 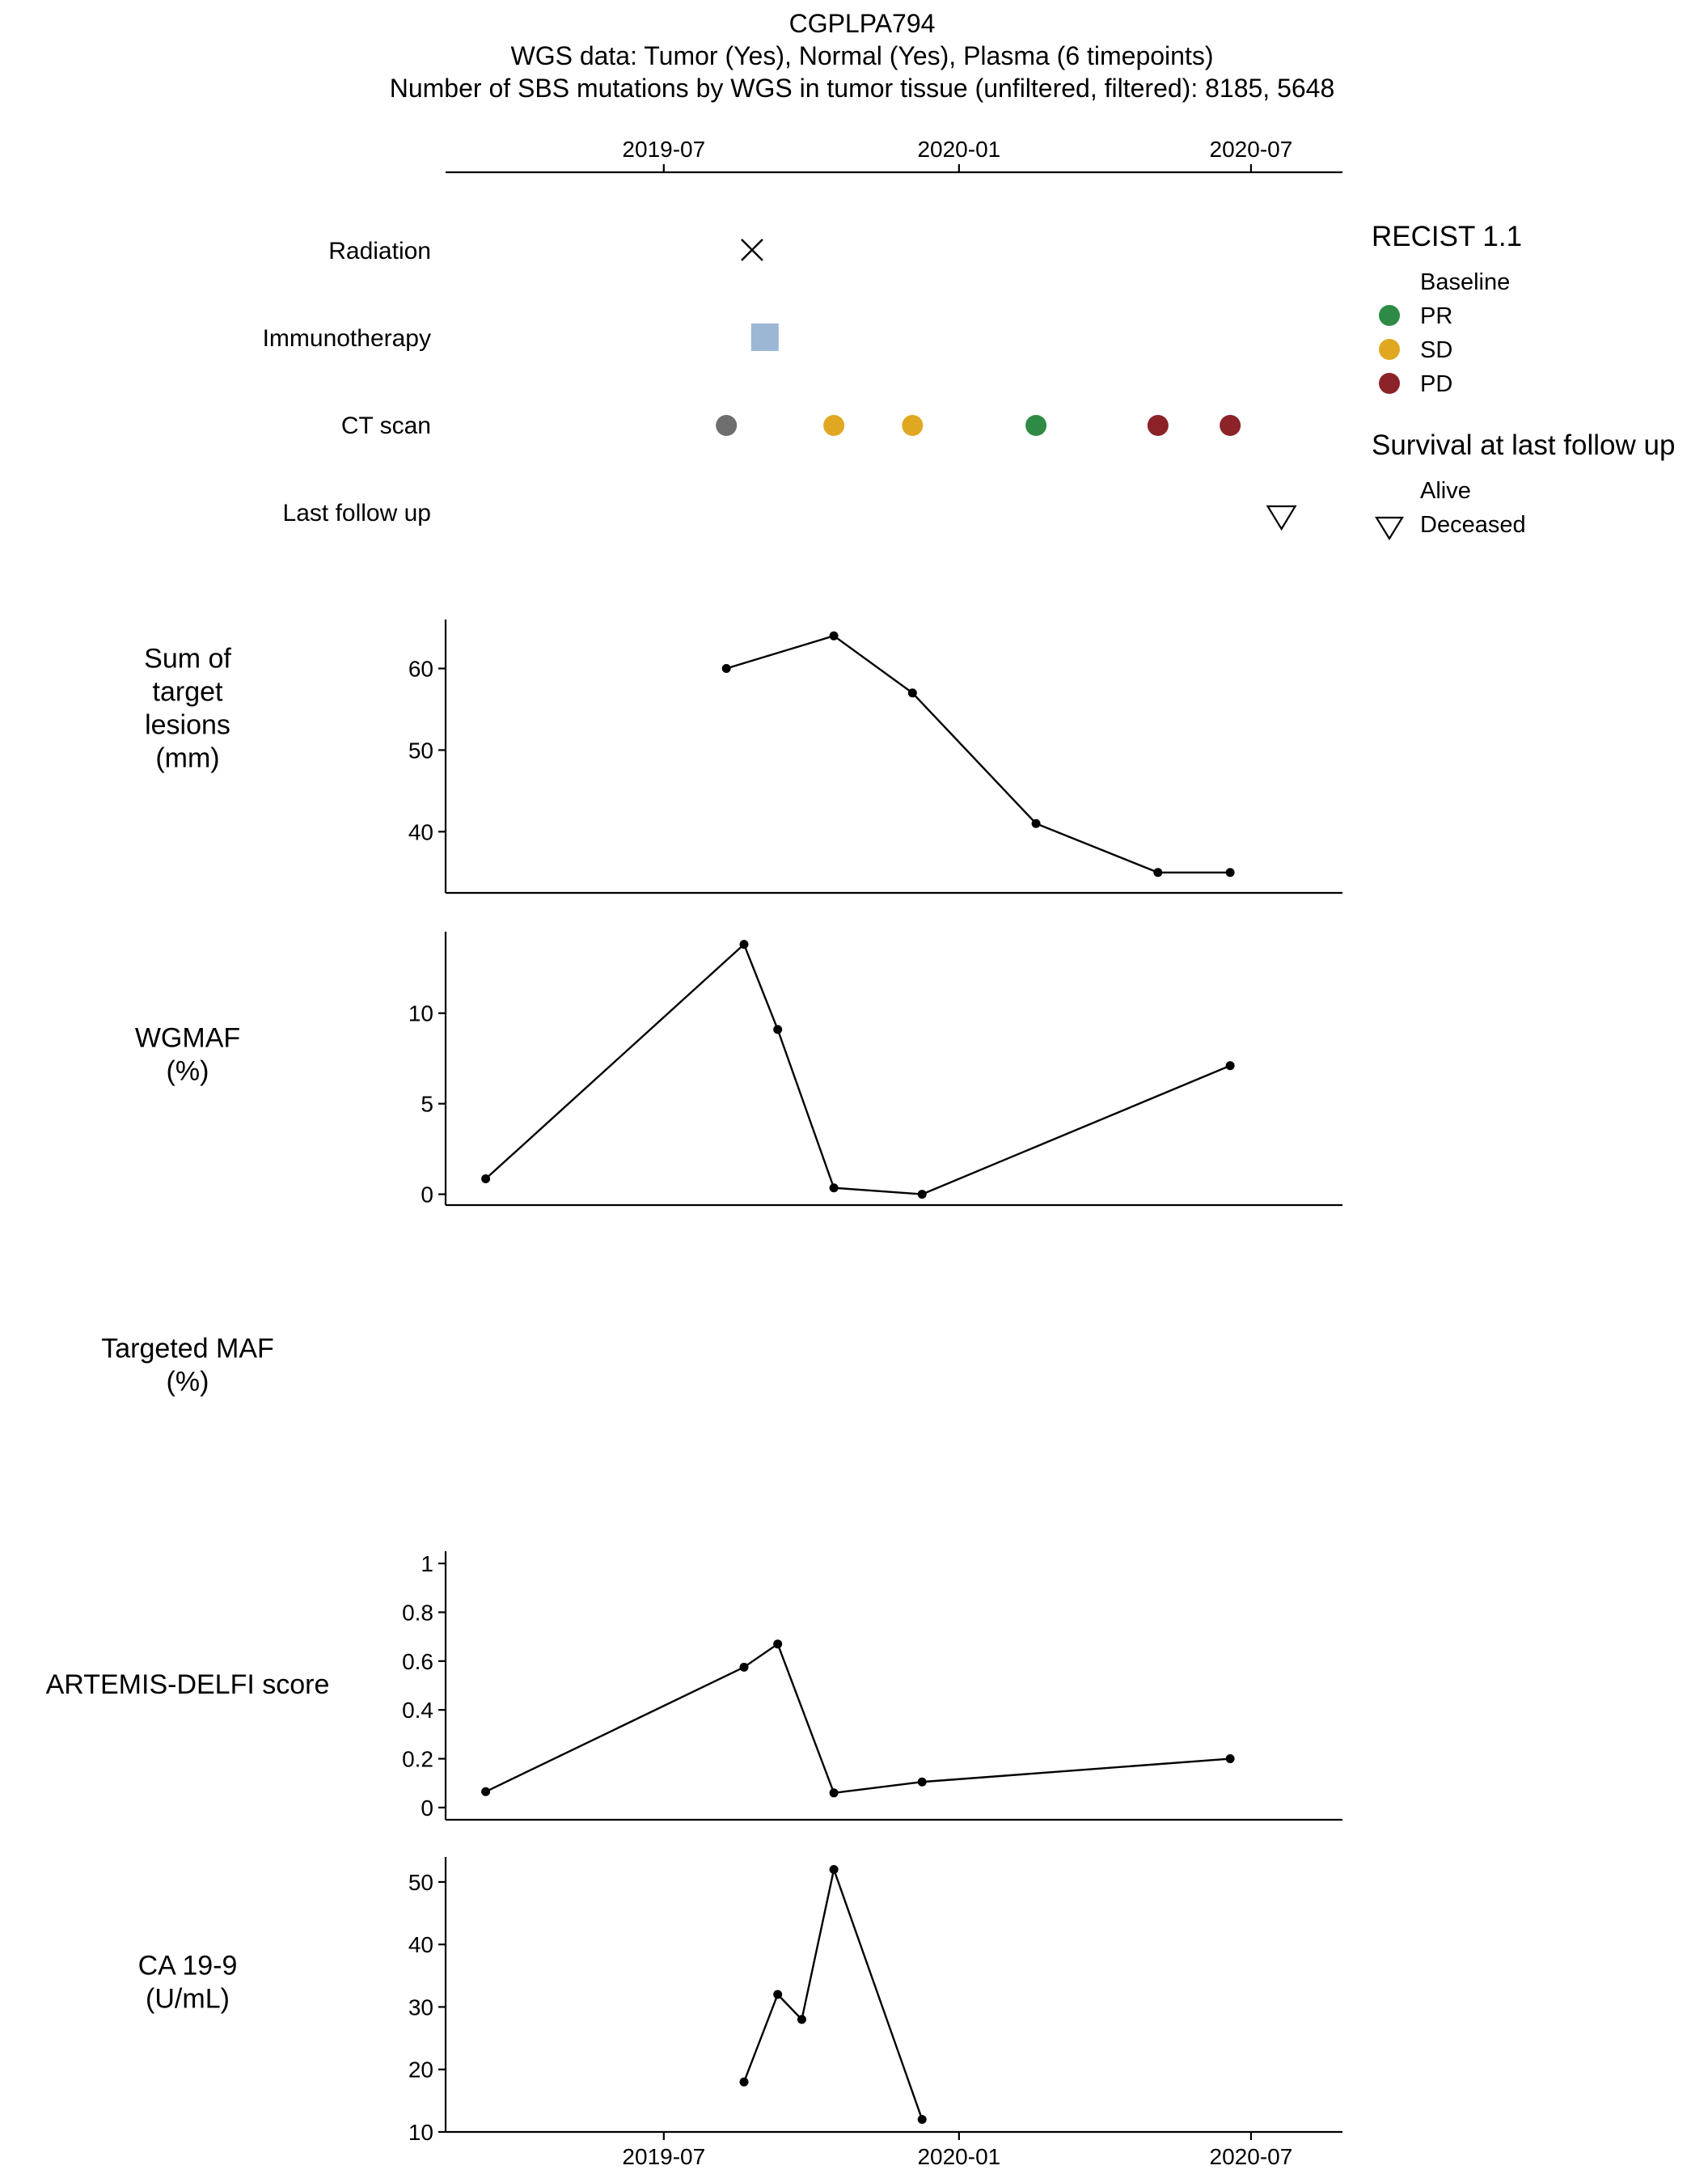 I want to click on row-label-radiation: Radiation, so click(x=379, y=251).